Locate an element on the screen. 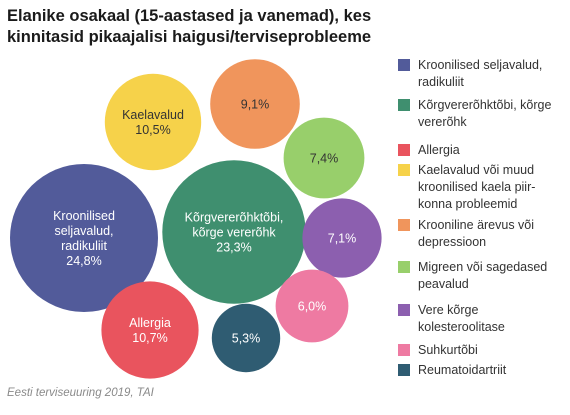  legend-item-reumatoidartriit: Reumatoidartriit is located at coordinates (483, 370).